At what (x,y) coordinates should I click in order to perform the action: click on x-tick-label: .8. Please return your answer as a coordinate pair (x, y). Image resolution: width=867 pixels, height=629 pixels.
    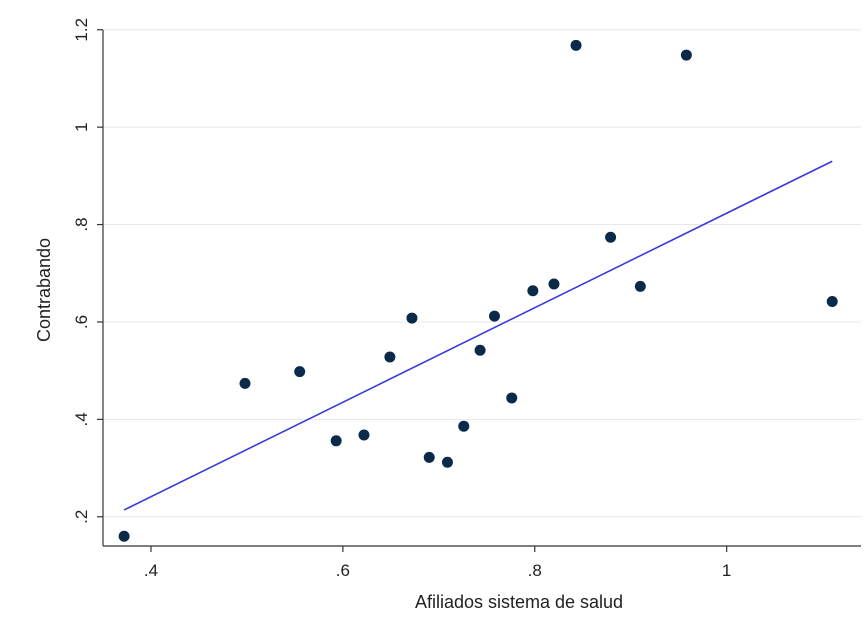
    Looking at the image, I should click on (535, 570).